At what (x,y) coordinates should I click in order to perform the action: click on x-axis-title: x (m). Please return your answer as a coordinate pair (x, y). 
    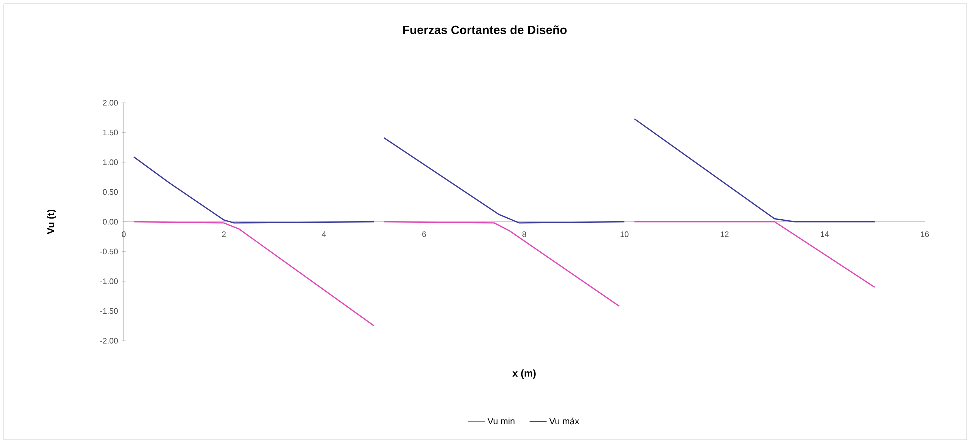
    Looking at the image, I should click on (524, 374).